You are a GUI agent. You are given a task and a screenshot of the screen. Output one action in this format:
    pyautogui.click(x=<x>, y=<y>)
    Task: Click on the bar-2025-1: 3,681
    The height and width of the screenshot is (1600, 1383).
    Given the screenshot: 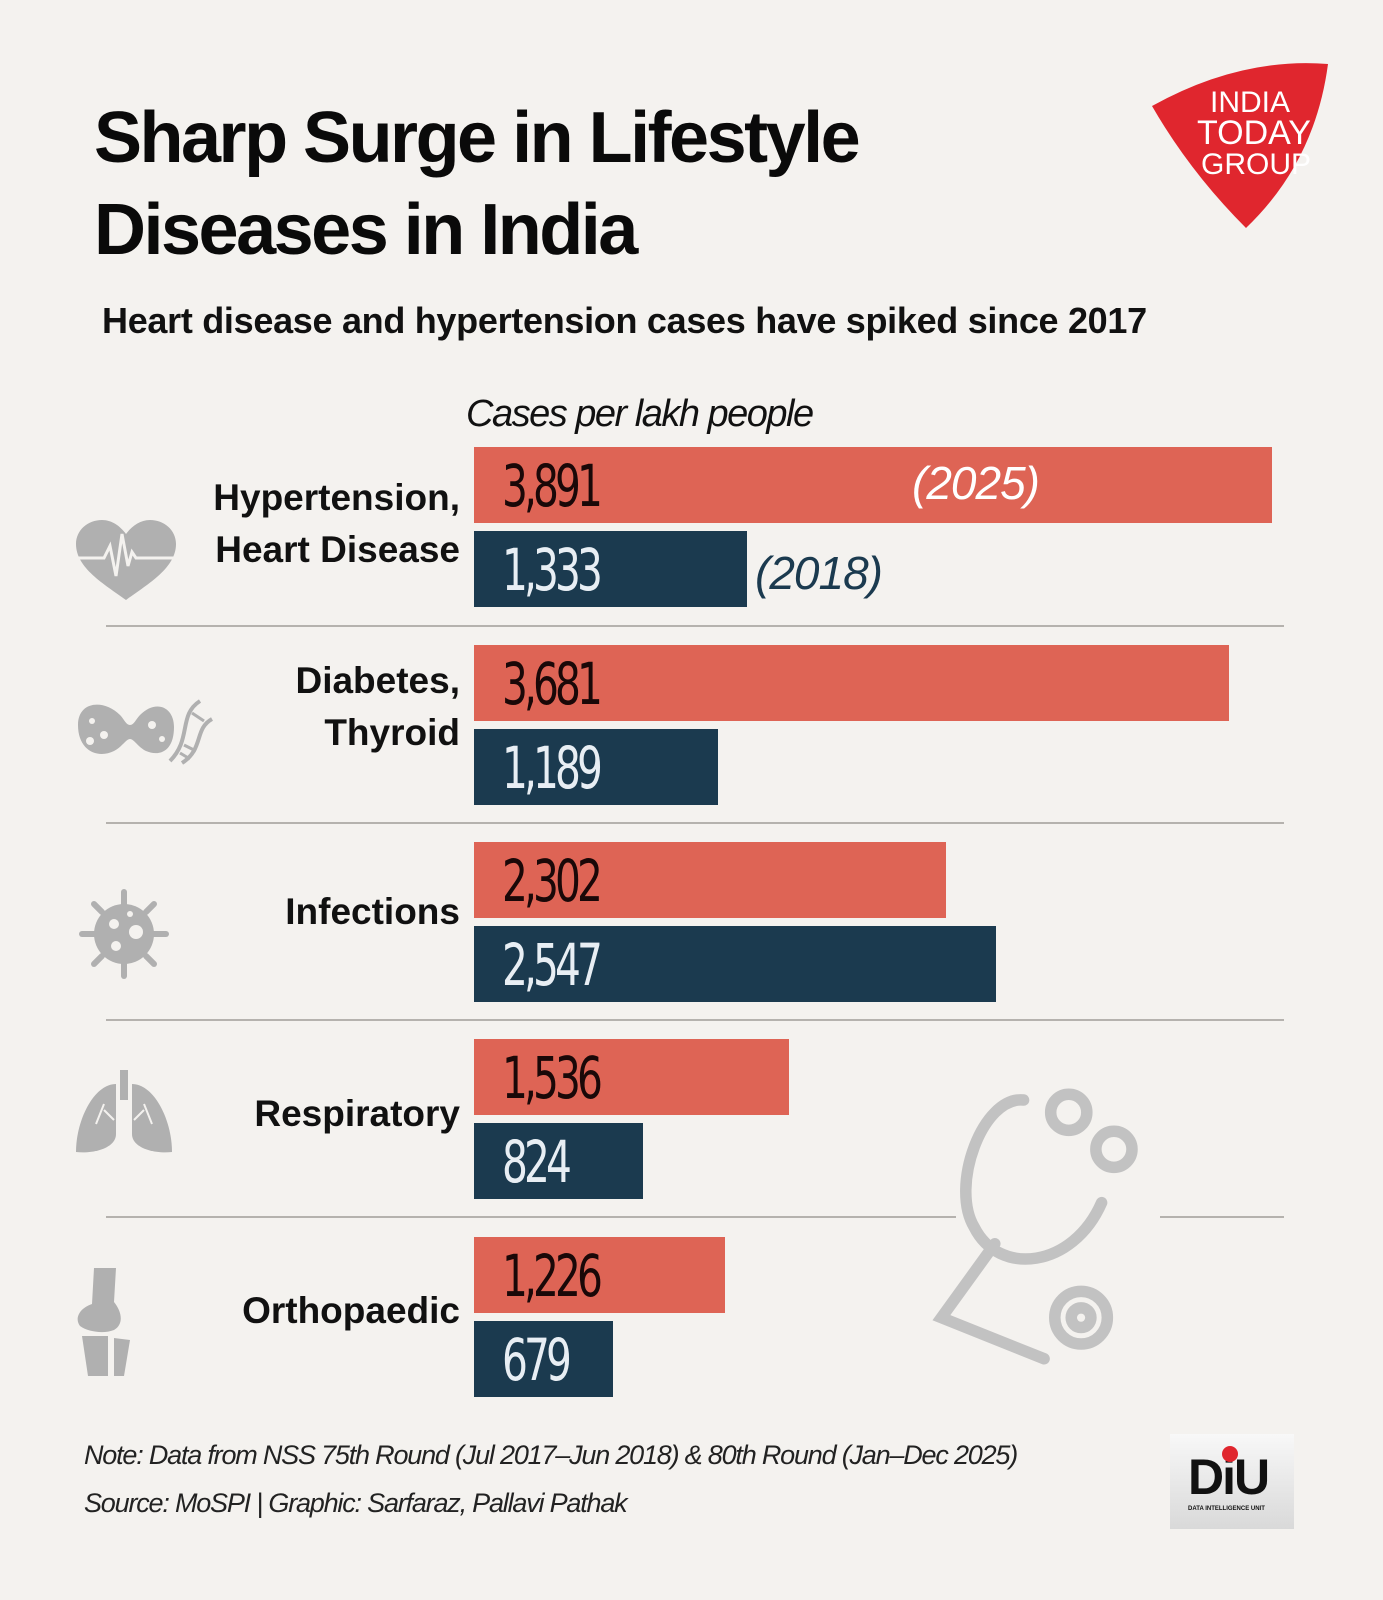 What is the action you would take?
    pyautogui.click(x=851, y=683)
    